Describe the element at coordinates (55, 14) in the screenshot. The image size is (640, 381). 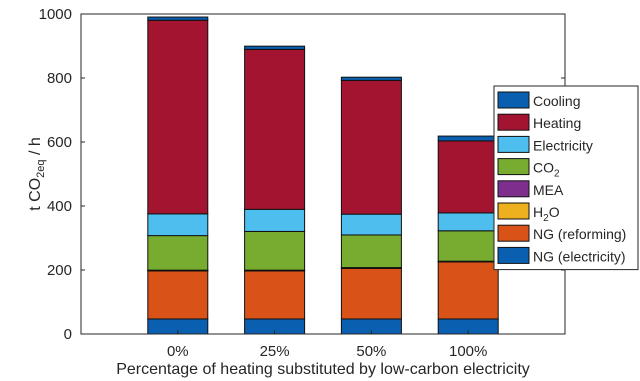
I see `y-tick-label: 1000` at that location.